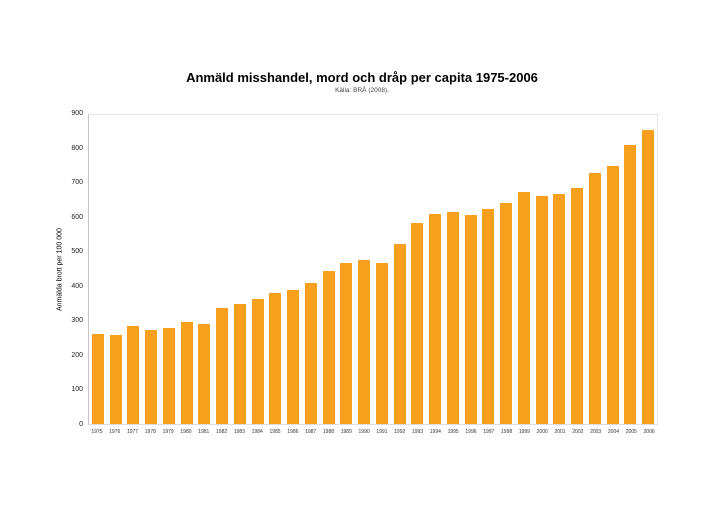 The width and height of the screenshot is (724, 512). What do you see at coordinates (257, 361) in the screenshot?
I see `bar-1984` at bounding box center [257, 361].